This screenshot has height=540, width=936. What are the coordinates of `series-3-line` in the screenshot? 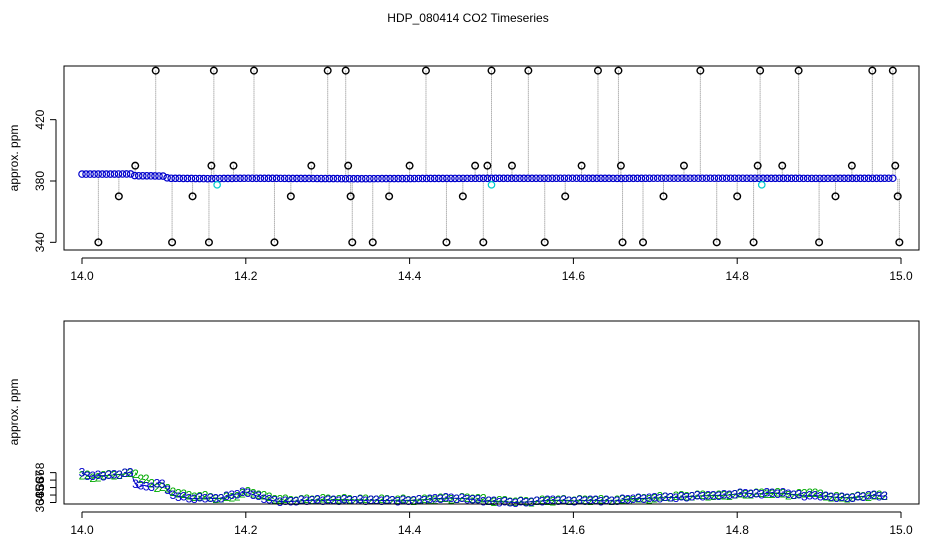 It's located at (483, 487).